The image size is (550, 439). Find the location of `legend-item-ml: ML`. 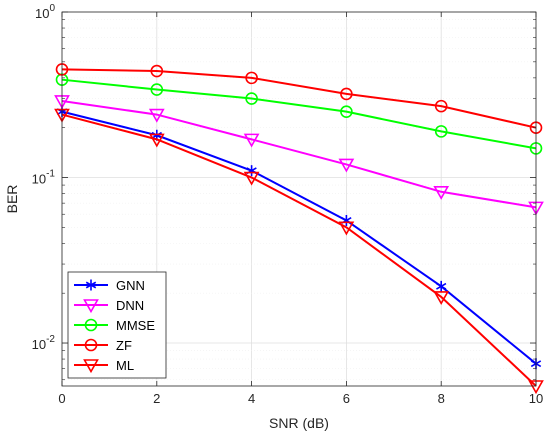

legend-item-ml: ML is located at coordinates (104, 366).